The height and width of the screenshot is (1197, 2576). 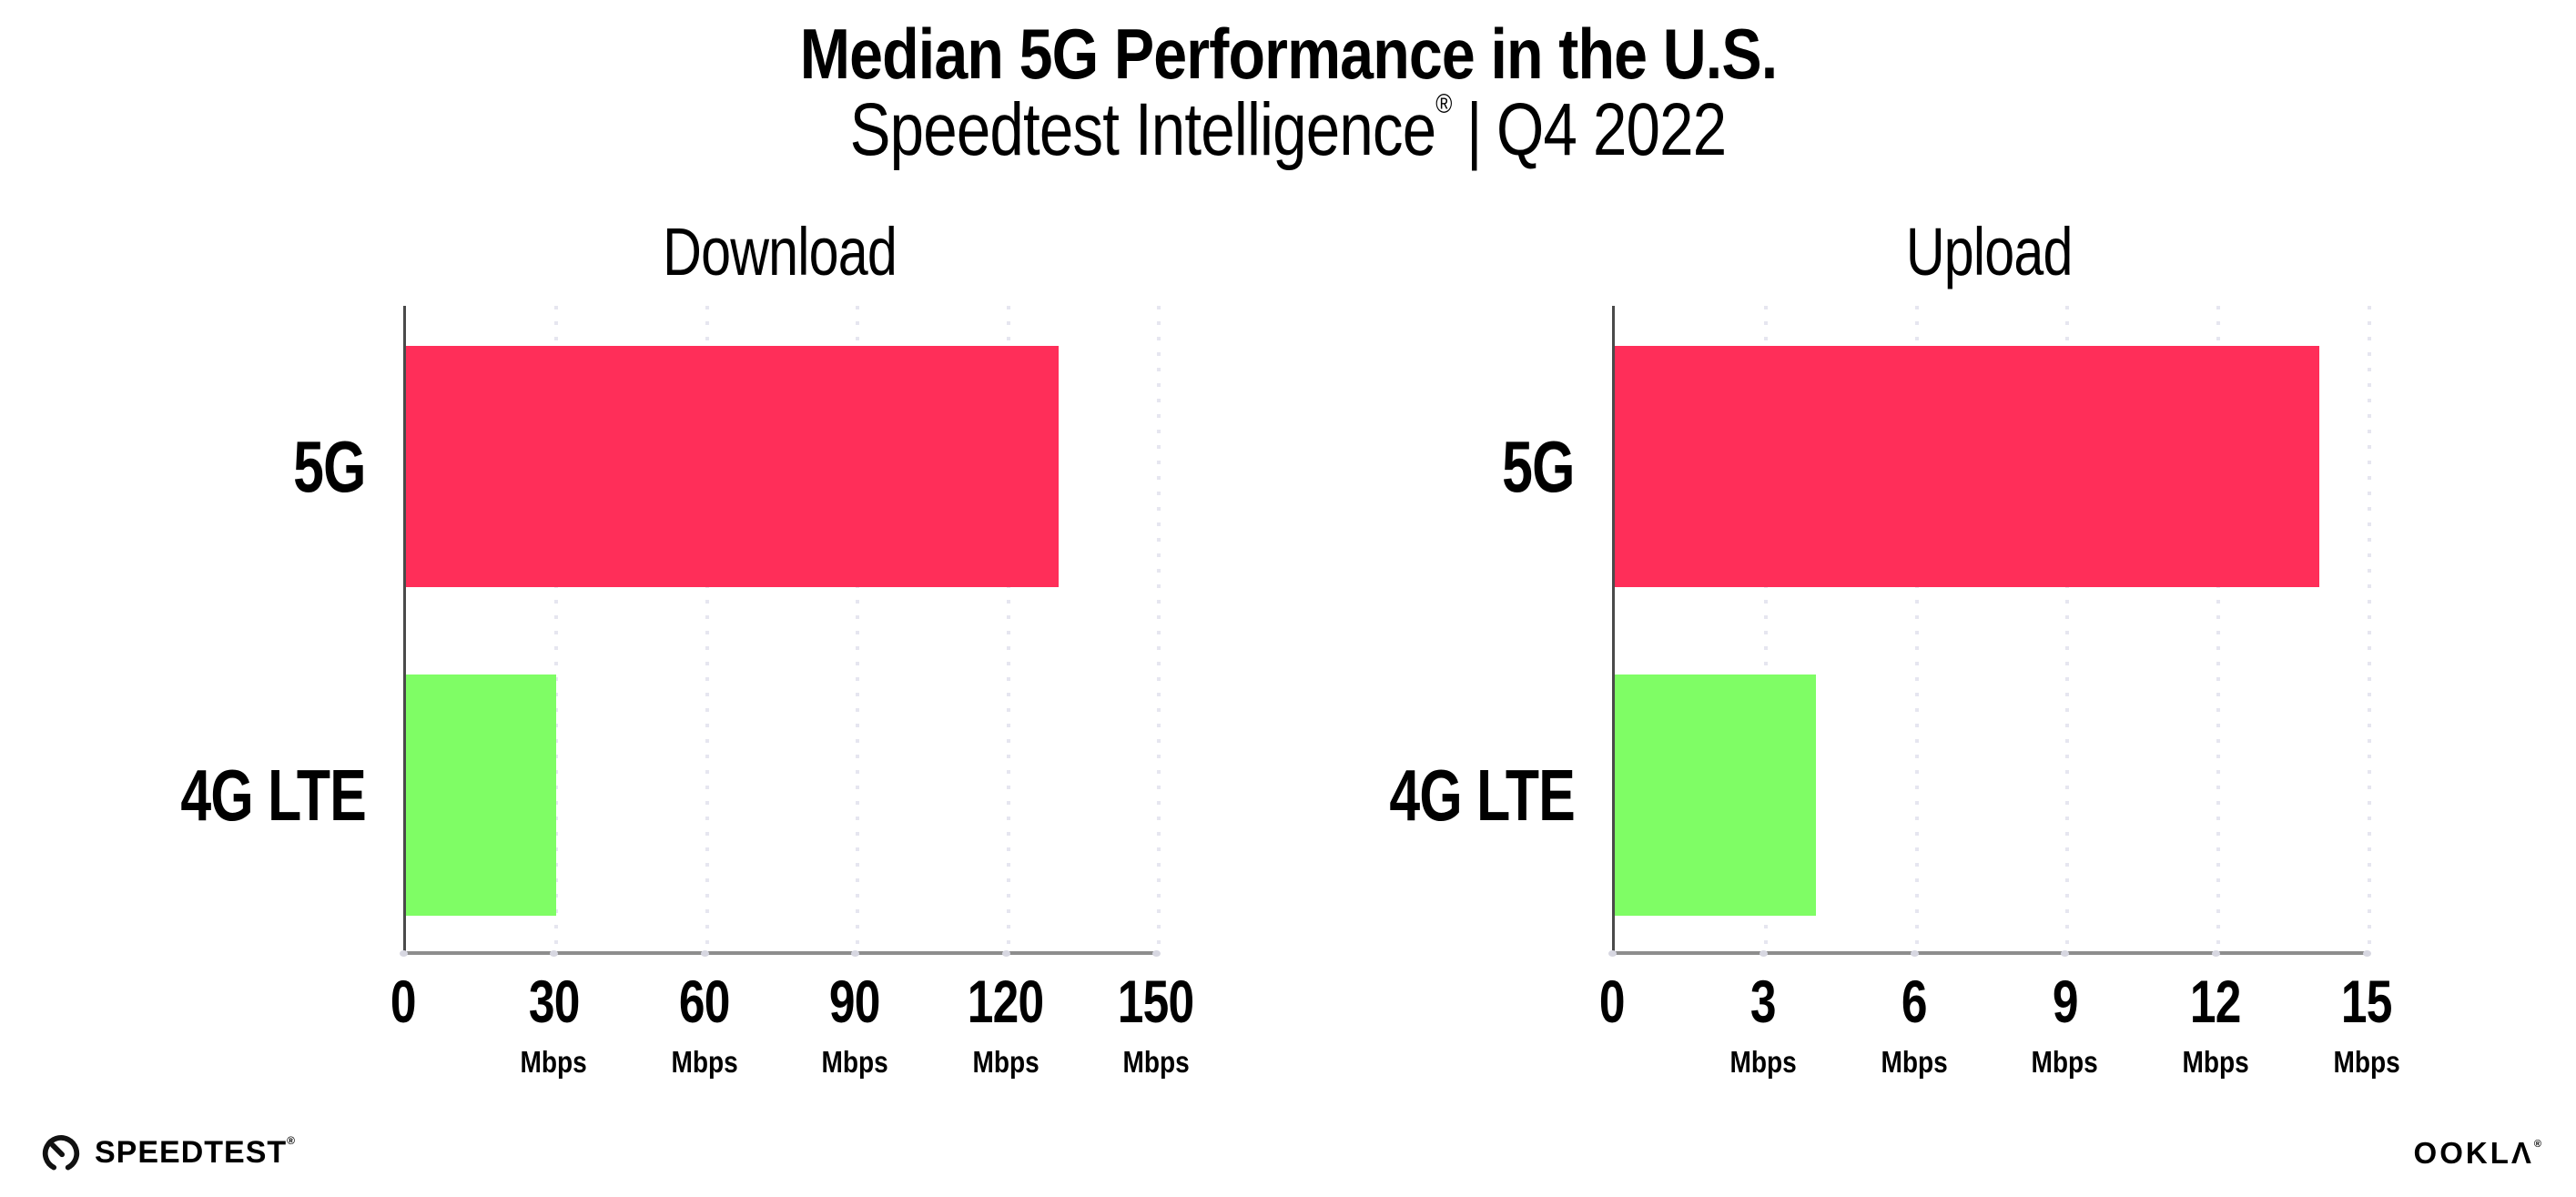 I want to click on x-tick-label-6-upload: 6, so click(x=1914, y=1002).